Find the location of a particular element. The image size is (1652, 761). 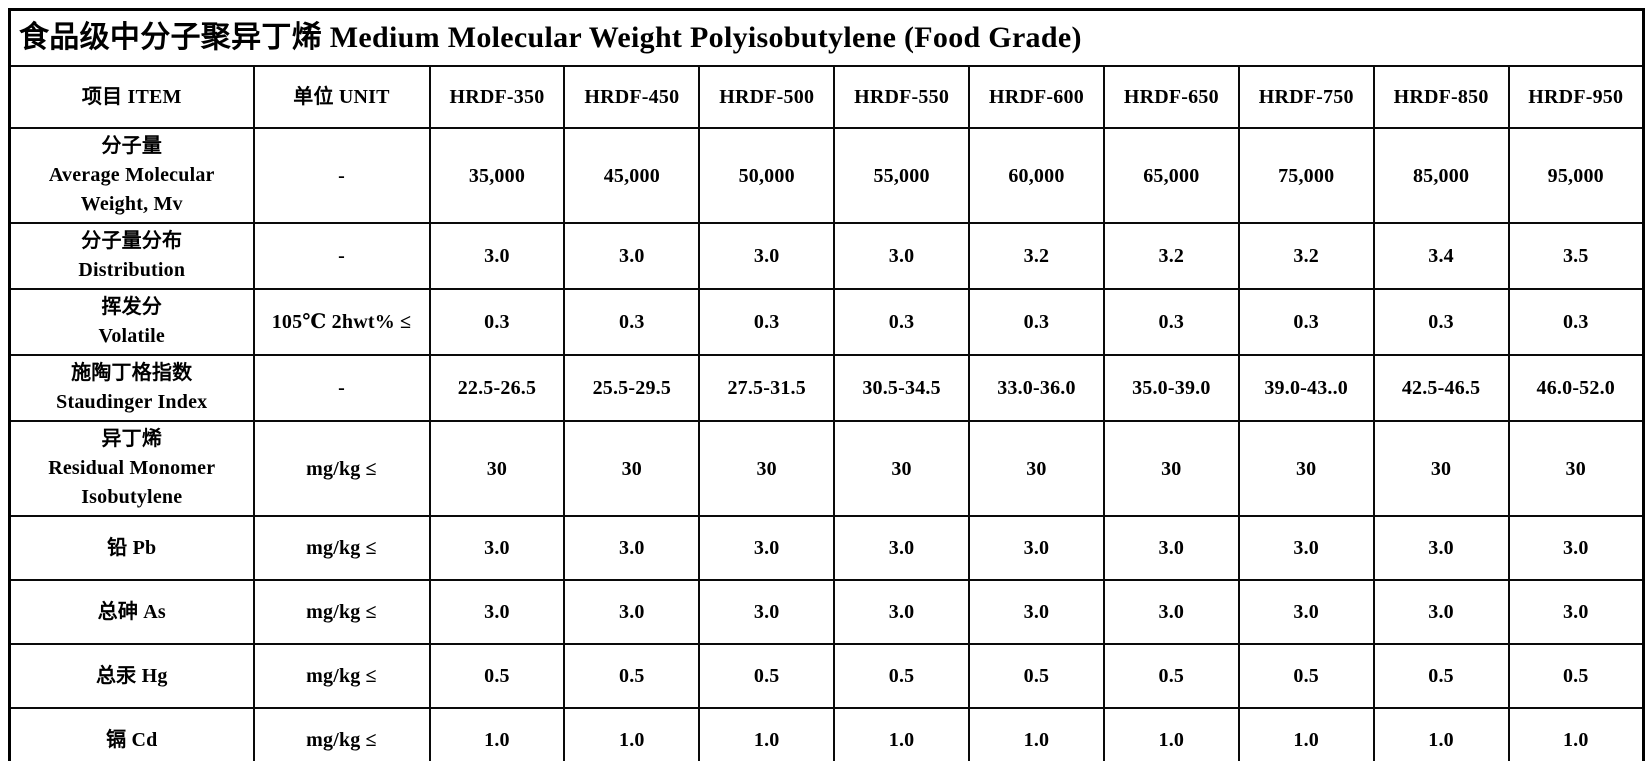

column-header-grade: HRDF-750 is located at coordinates (1306, 97).